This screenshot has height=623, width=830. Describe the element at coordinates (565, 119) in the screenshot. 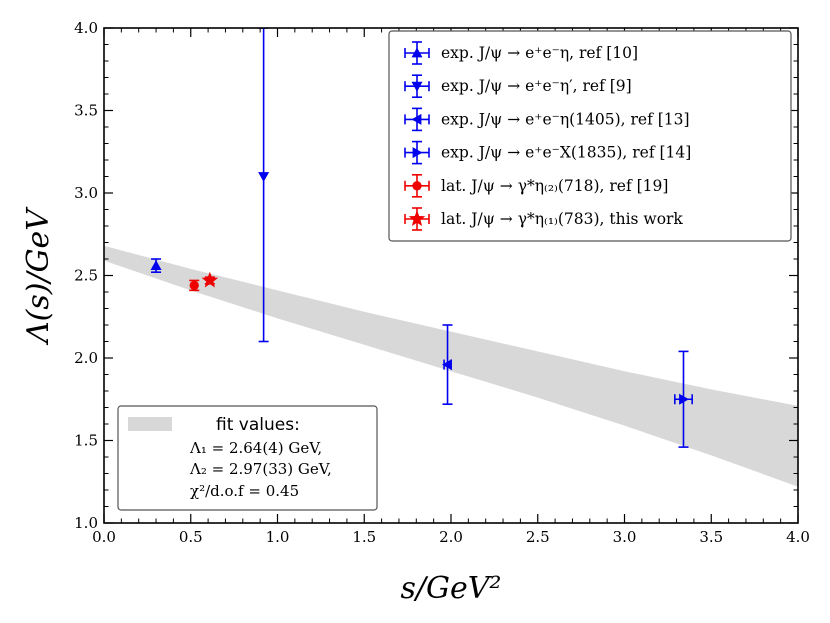

I see `legend-label: exp. J/ψ → e⁺e⁻η(1405), ref [13]` at that location.